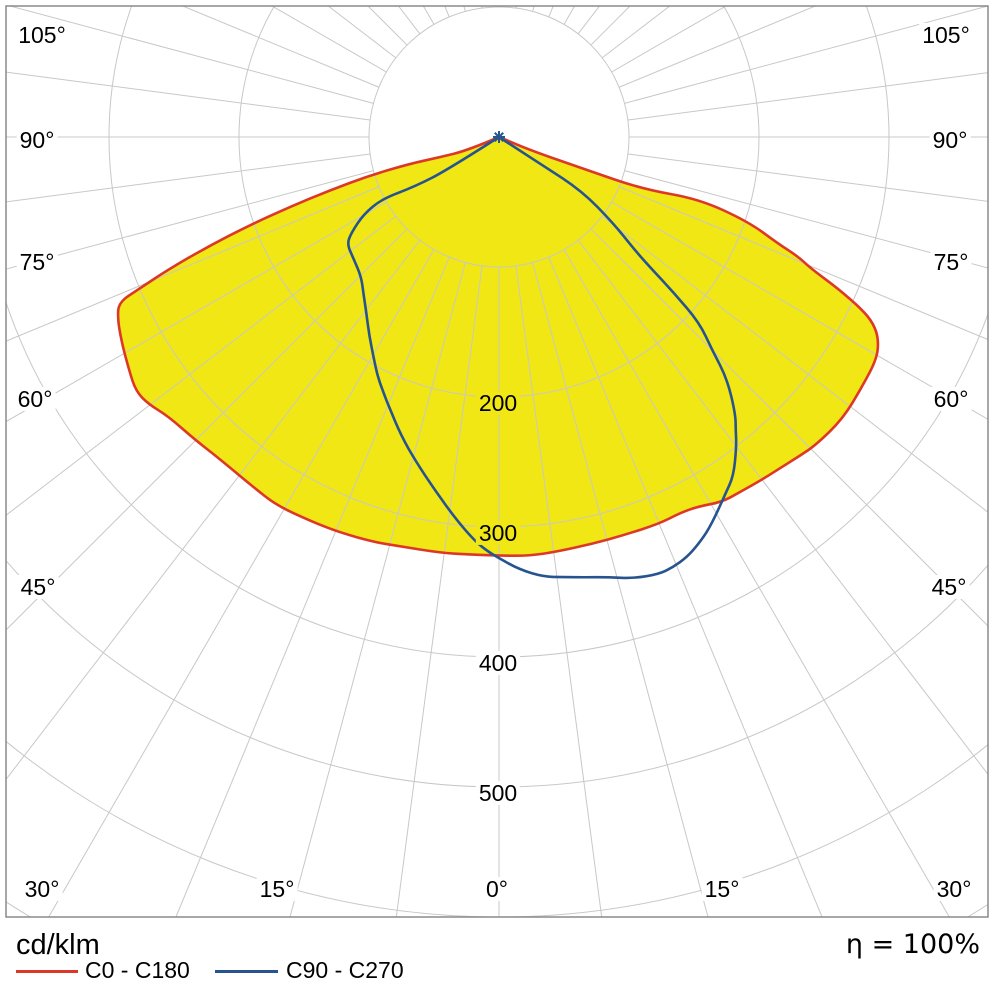  What do you see at coordinates (280, 47) in the screenshot?
I see `grid-ray--112.5` at bounding box center [280, 47].